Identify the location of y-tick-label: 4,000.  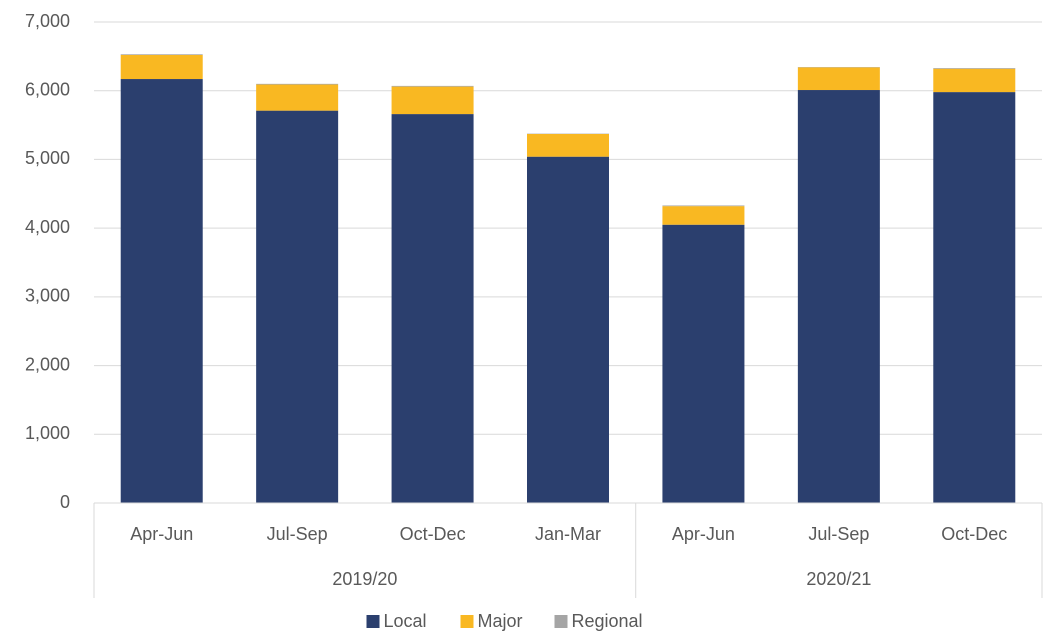
(47, 227).